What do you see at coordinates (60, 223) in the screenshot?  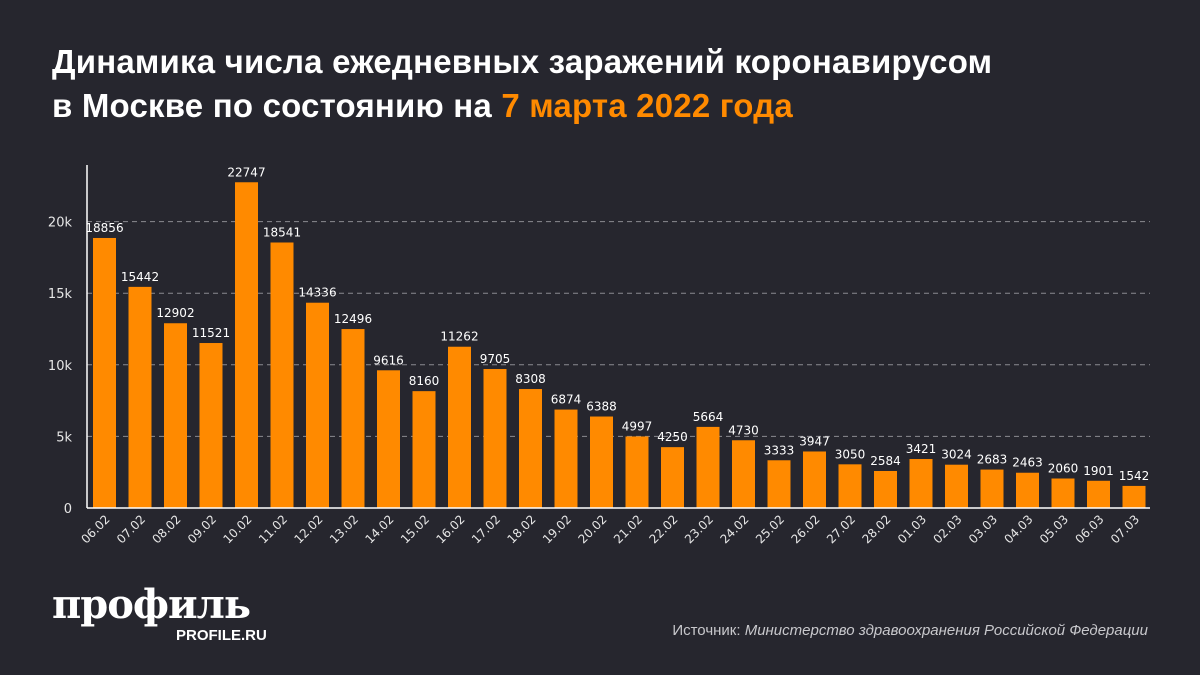 I see `y-tick-label: 20k` at bounding box center [60, 223].